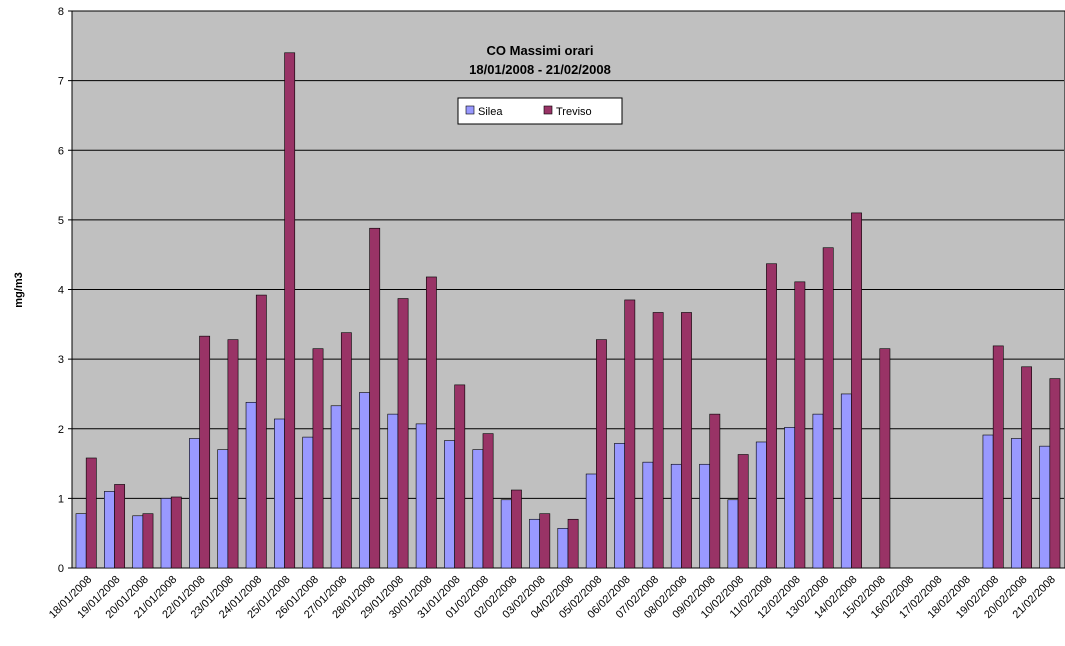  What do you see at coordinates (61, 12) in the screenshot?
I see `y-tick-label: 8` at bounding box center [61, 12].